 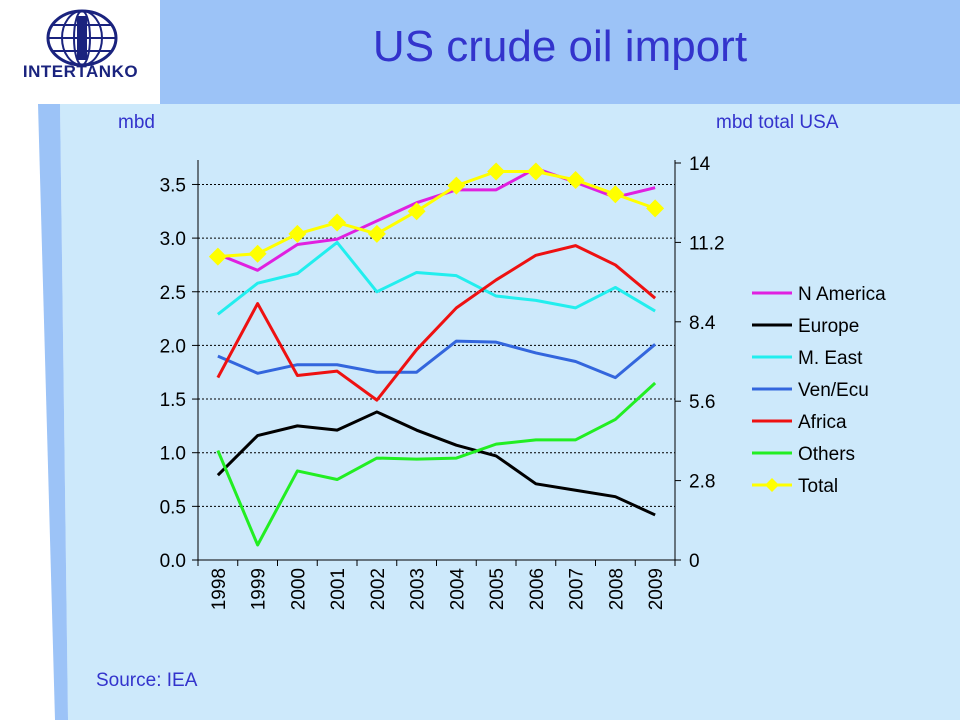 I want to click on y2-tick-label: 0, so click(x=694, y=561).